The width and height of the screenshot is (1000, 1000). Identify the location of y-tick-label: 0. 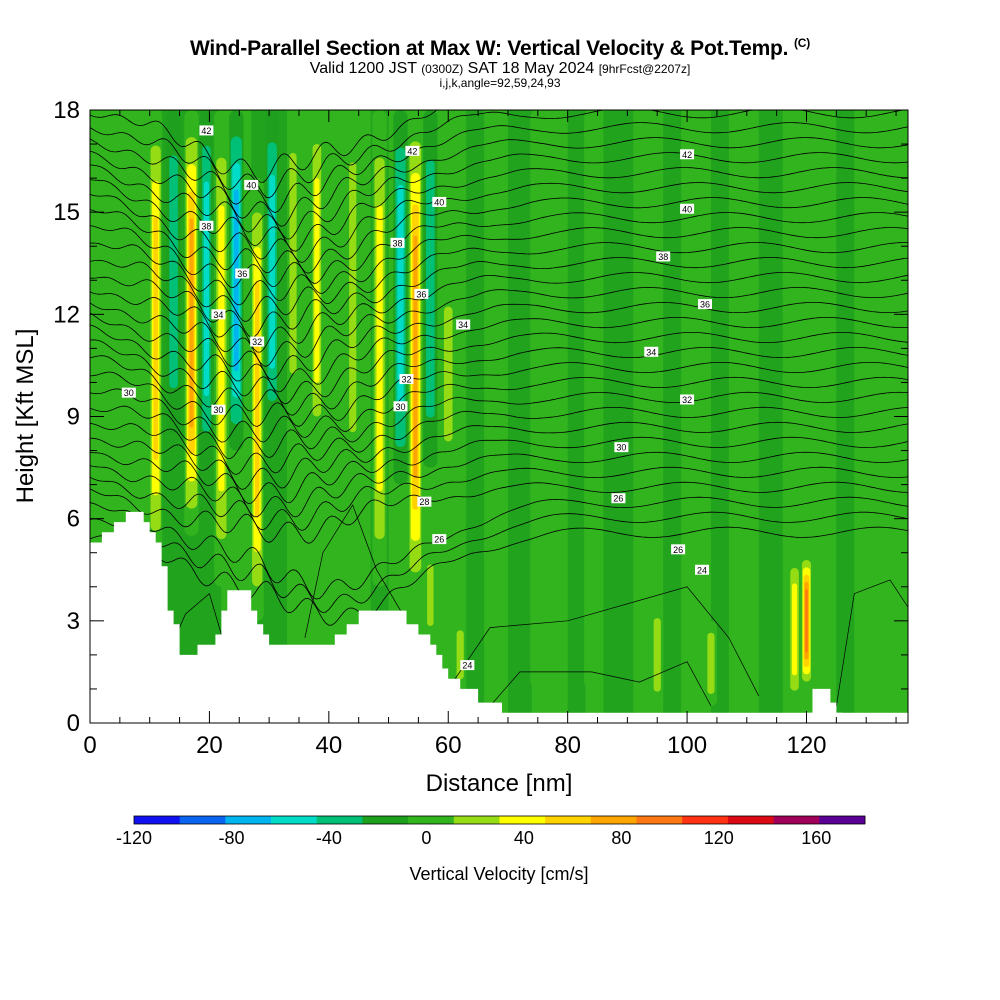
(73, 723).